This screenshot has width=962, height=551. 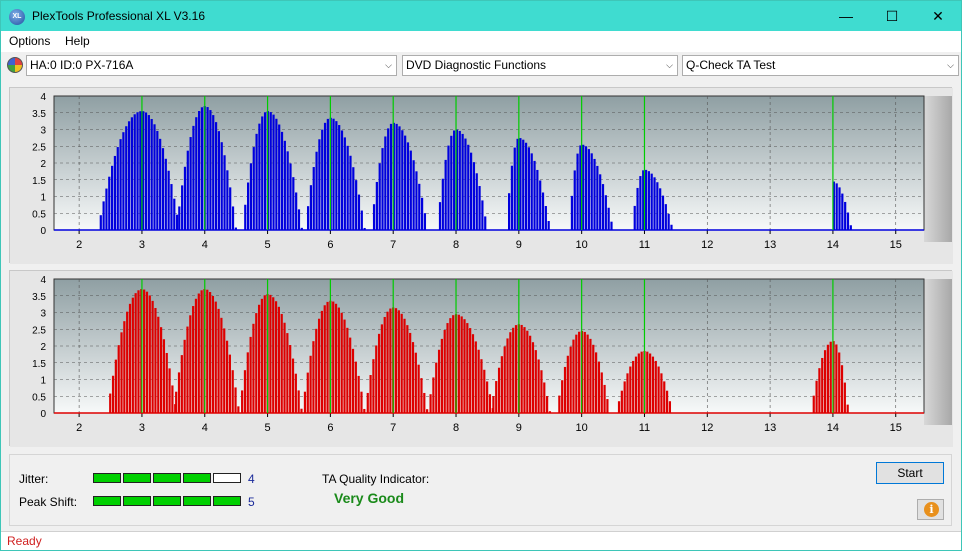 What do you see at coordinates (644, 245) in the screenshot?
I see `x-tick-label: 11` at bounding box center [644, 245].